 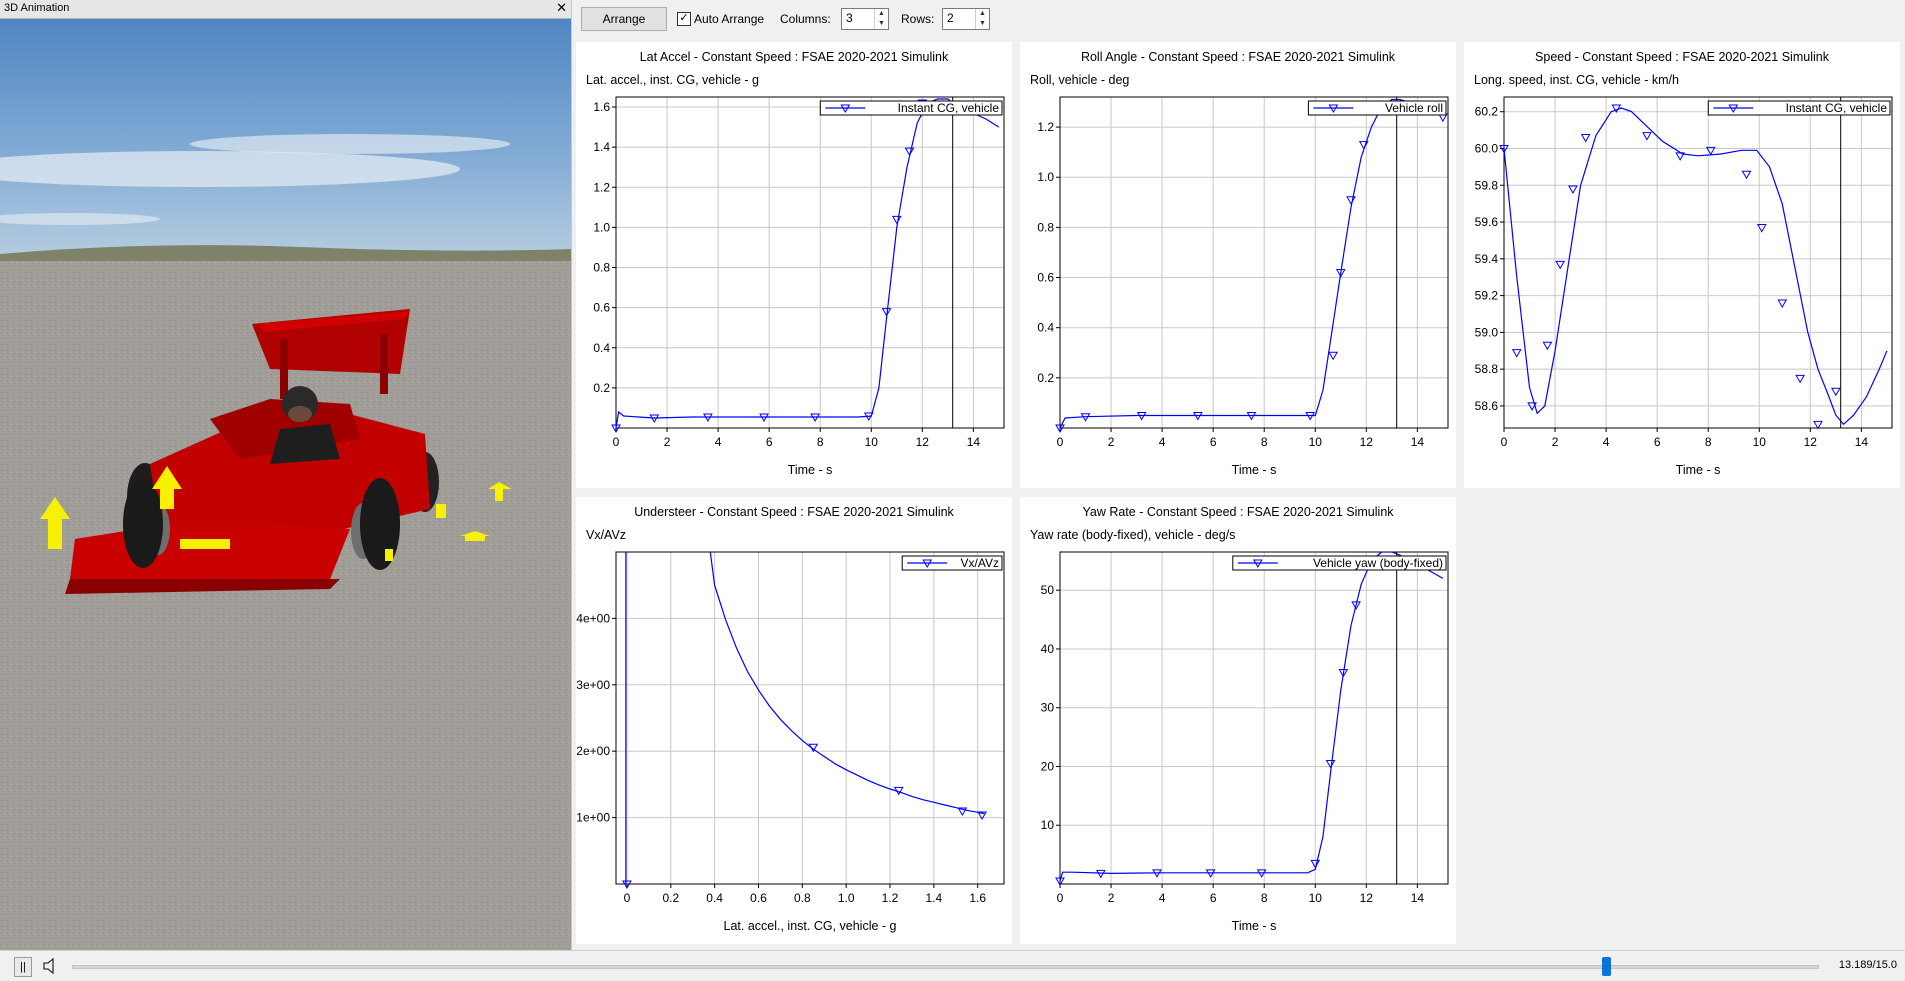 I want to click on y-tick-label: 4e+00, so click(x=593, y=618).